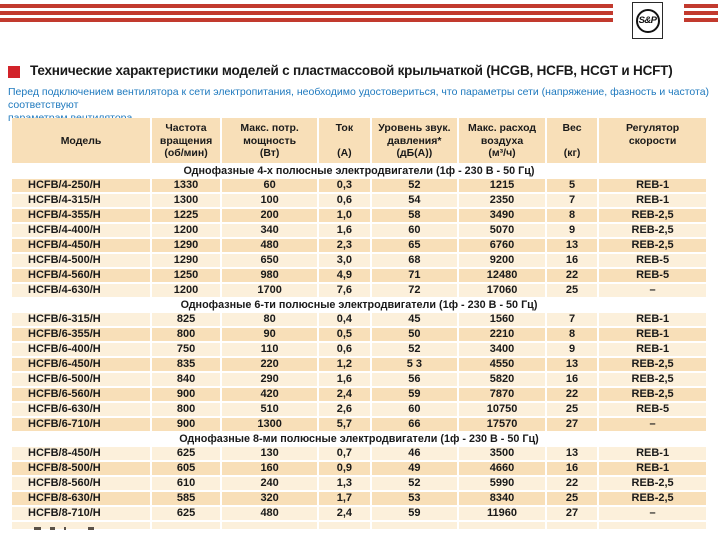 This screenshot has width=718, height=533. What do you see at coordinates (81, 468) in the screenshot?
I see `model-cell: HCFB/8-500/H` at bounding box center [81, 468].